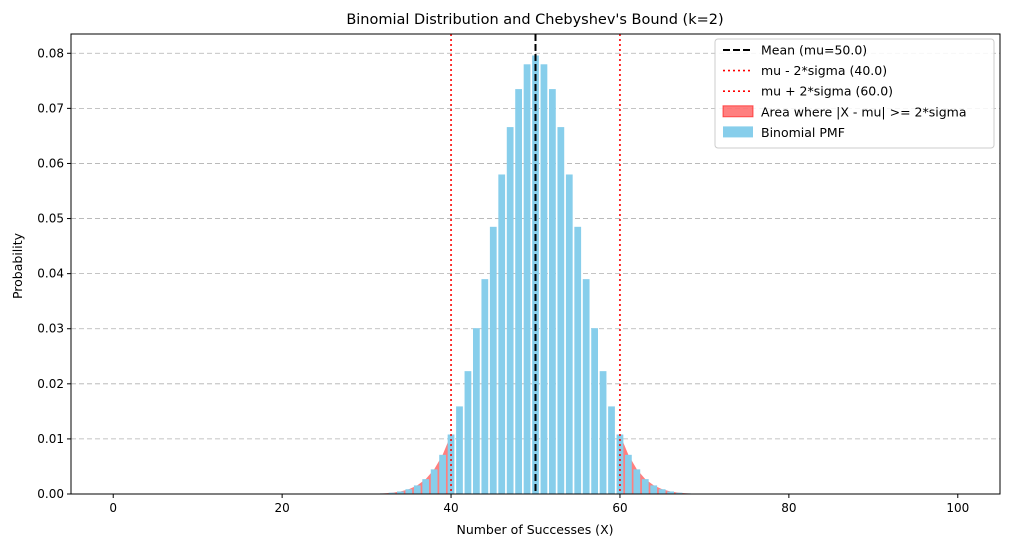  I want to click on tail-area-left, so click(282, 464).